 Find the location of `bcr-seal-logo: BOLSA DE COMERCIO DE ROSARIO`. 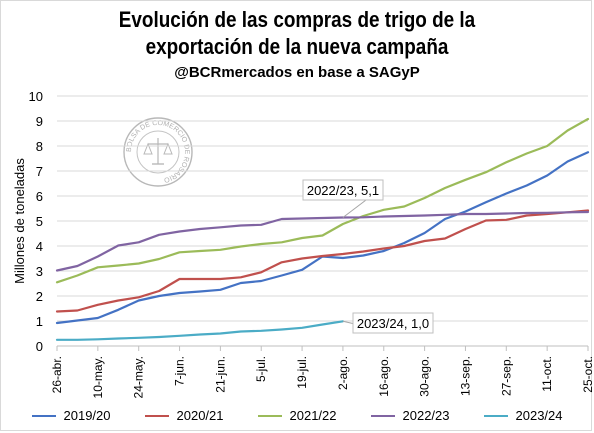

bcr-seal-logo: BOLSA DE COMERCIO DE ROSARIO is located at coordinates (158, 152).